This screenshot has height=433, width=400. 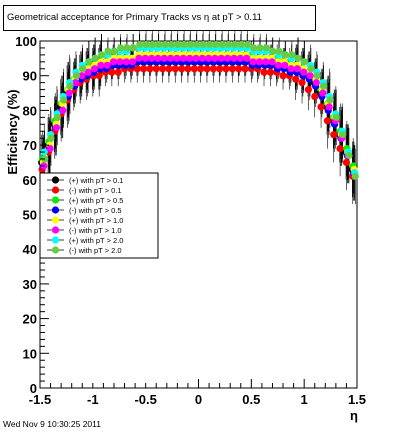 I want to click on x-tick-label: 0, so click(x=198, y=399).